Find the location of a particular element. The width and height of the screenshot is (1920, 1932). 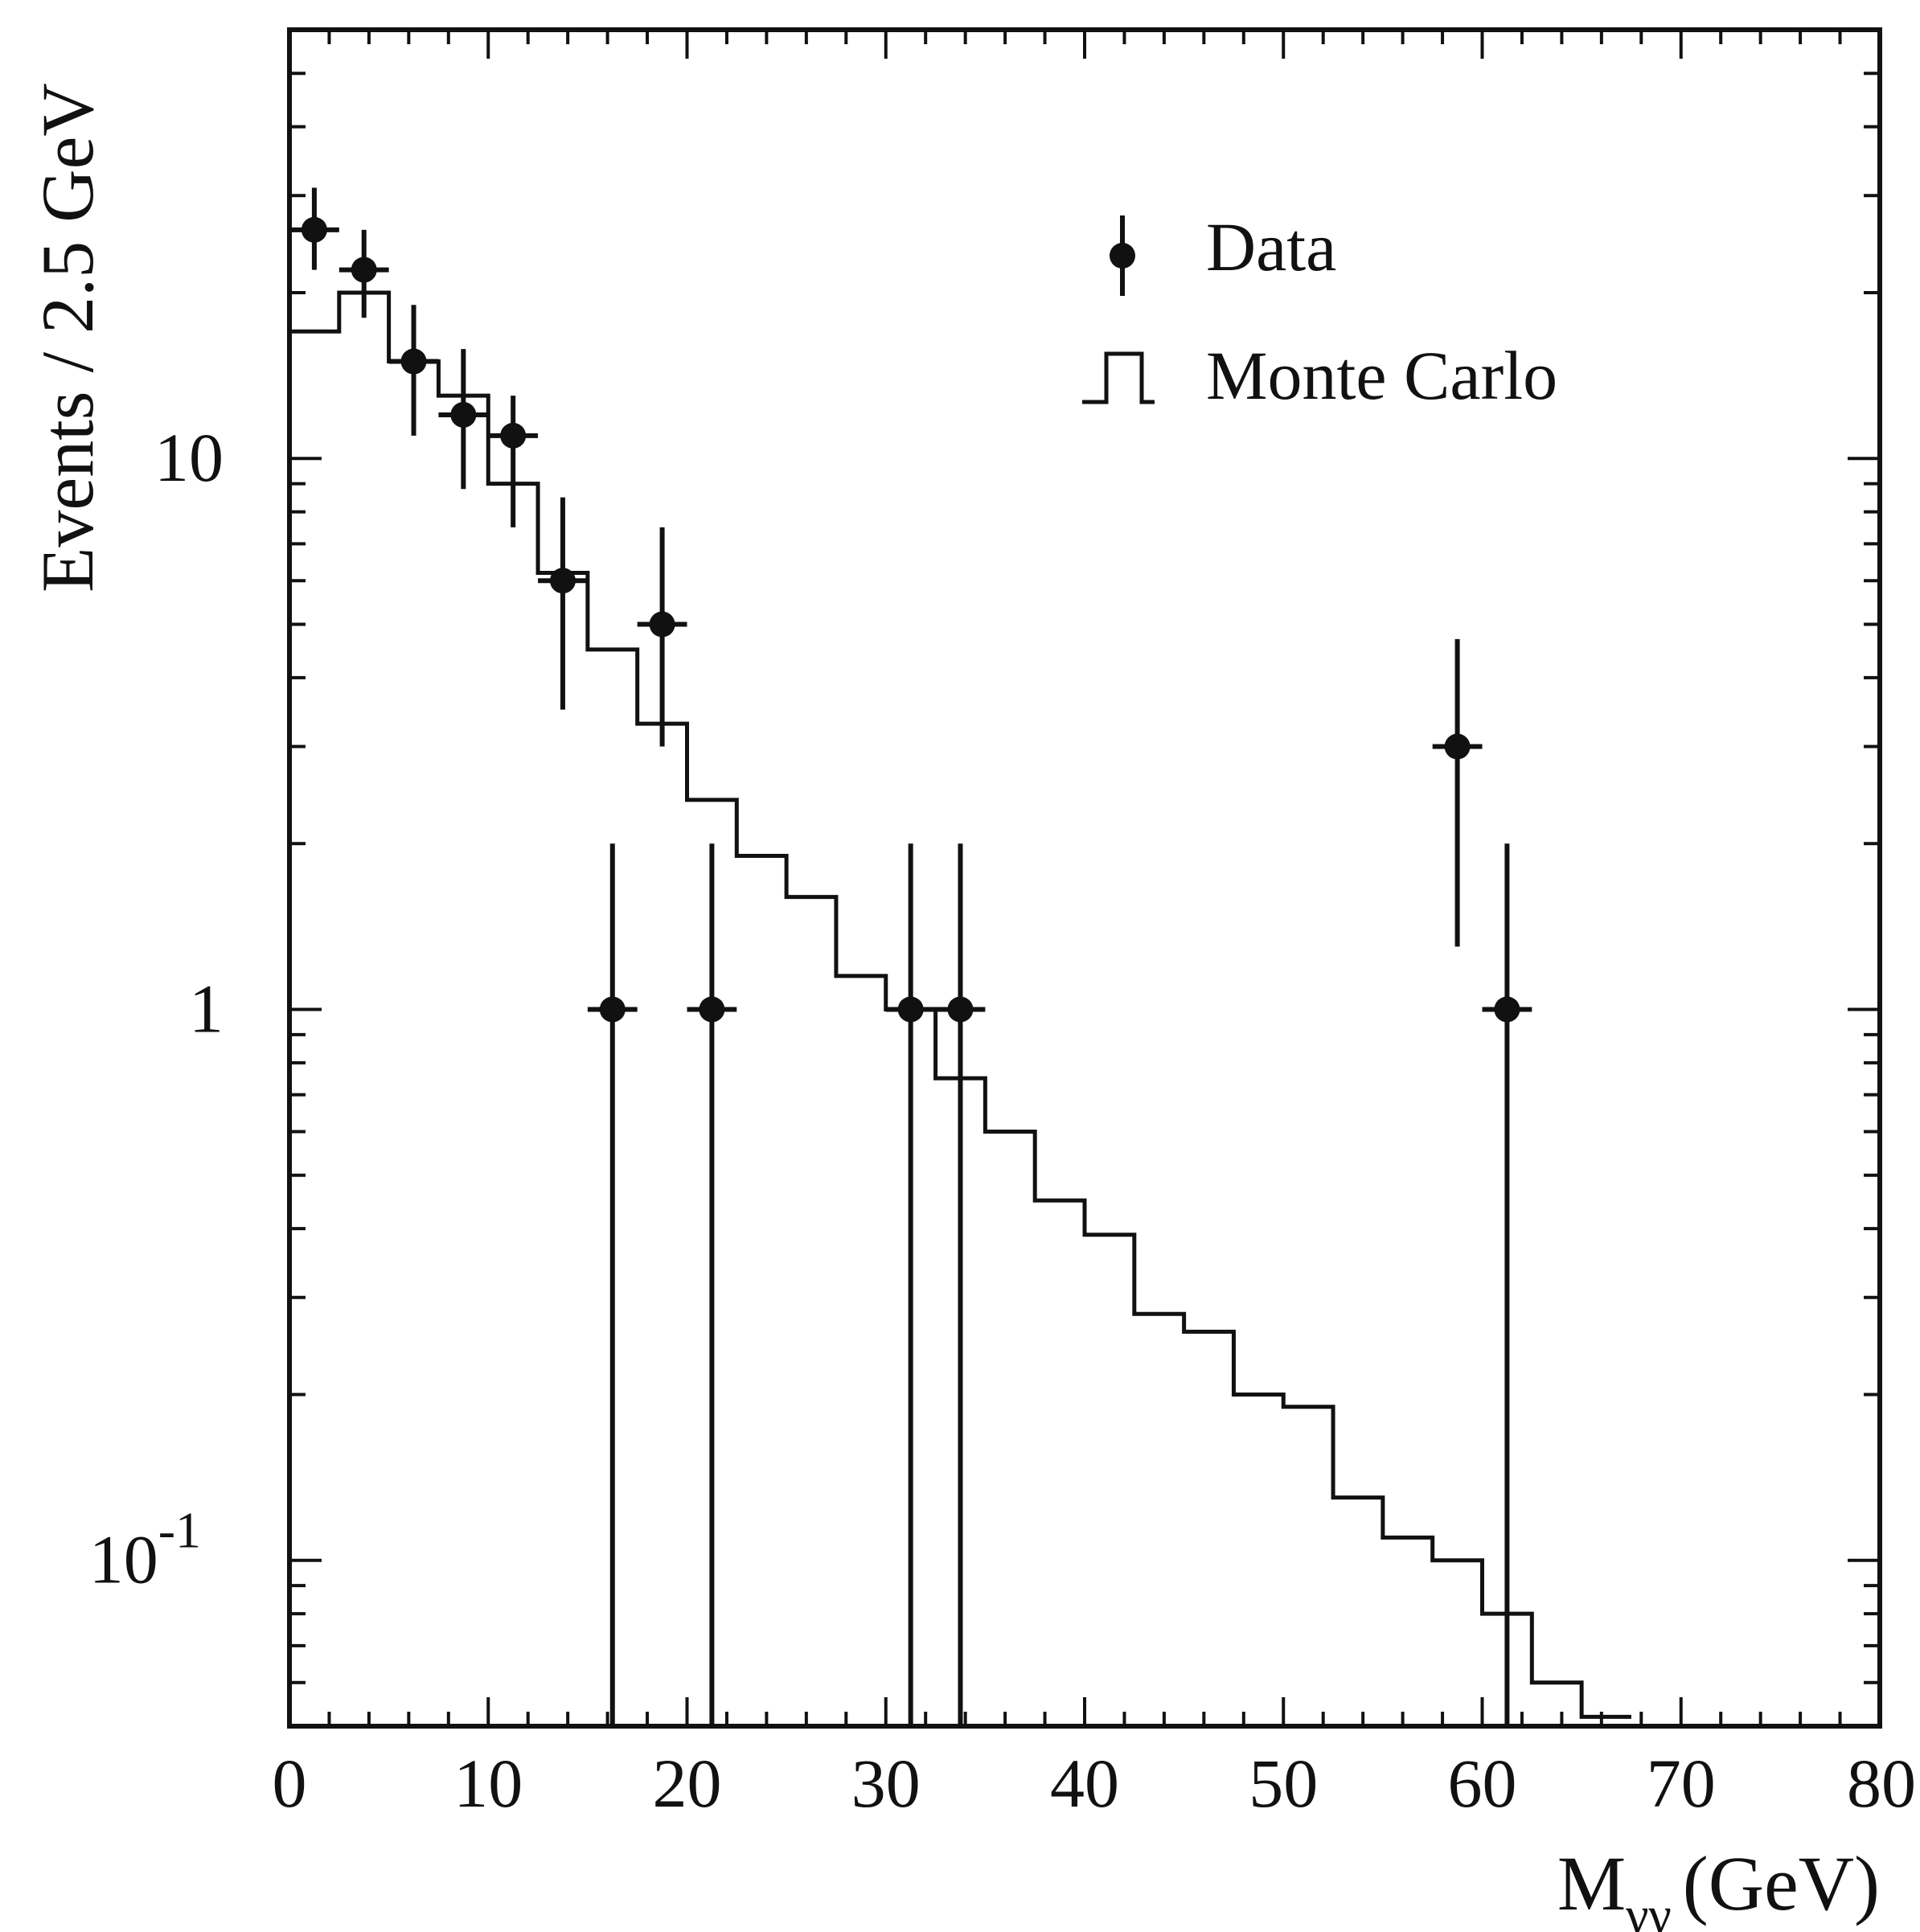

x-tick-label: 40 is located at coordinates (1084, 1784).